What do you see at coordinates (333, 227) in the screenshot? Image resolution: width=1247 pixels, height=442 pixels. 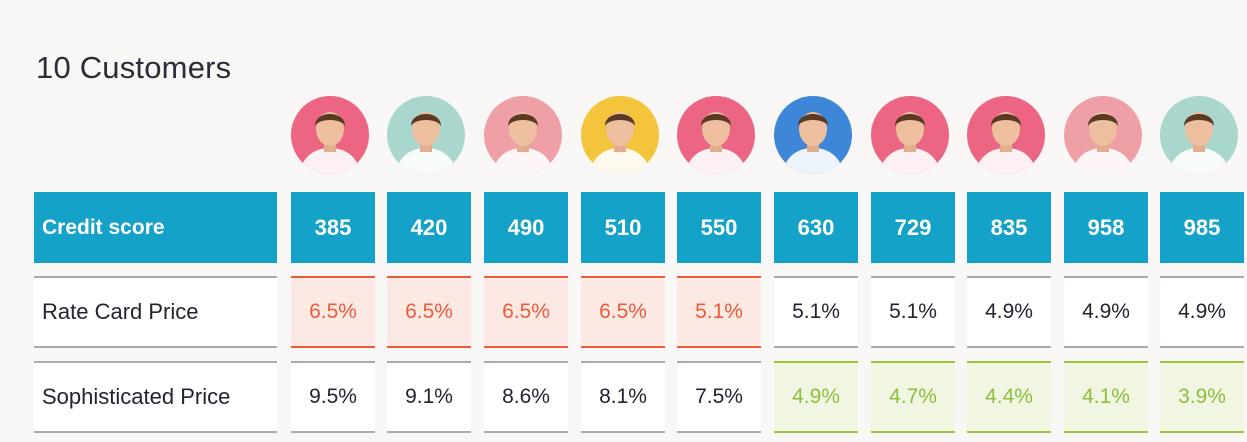 I see `credit-score-cell: 385` at bounding box center [333, 227].